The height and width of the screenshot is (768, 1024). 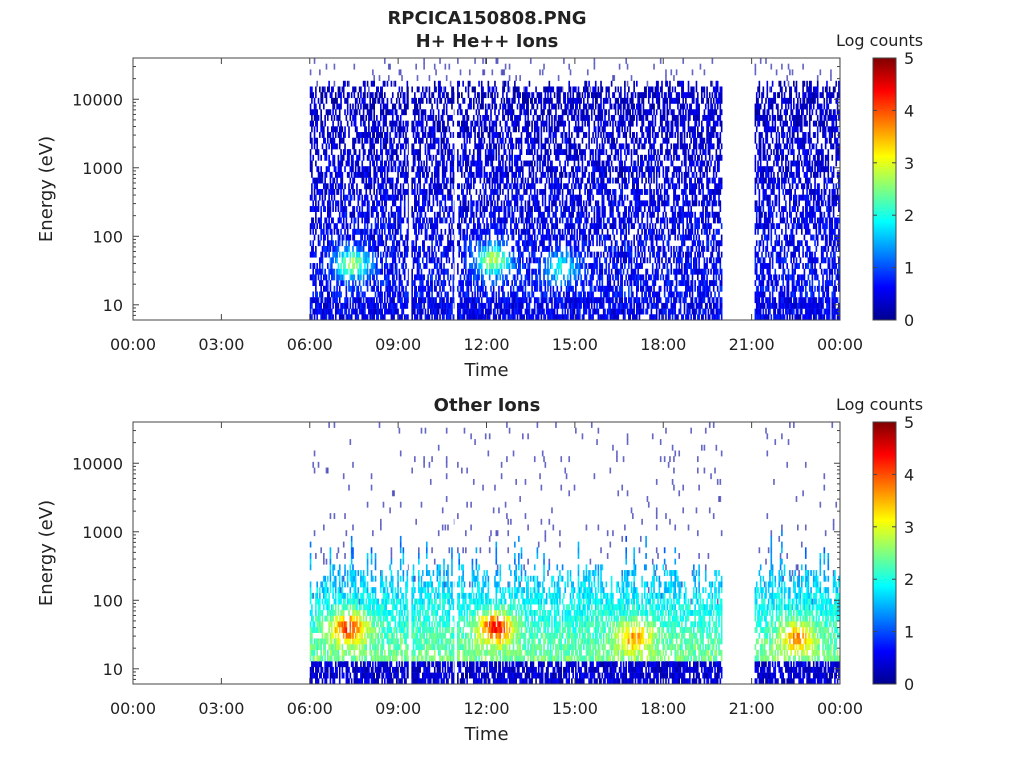 I want to click on colorbar-1-label: Log counts, so click(x=880, y=40).